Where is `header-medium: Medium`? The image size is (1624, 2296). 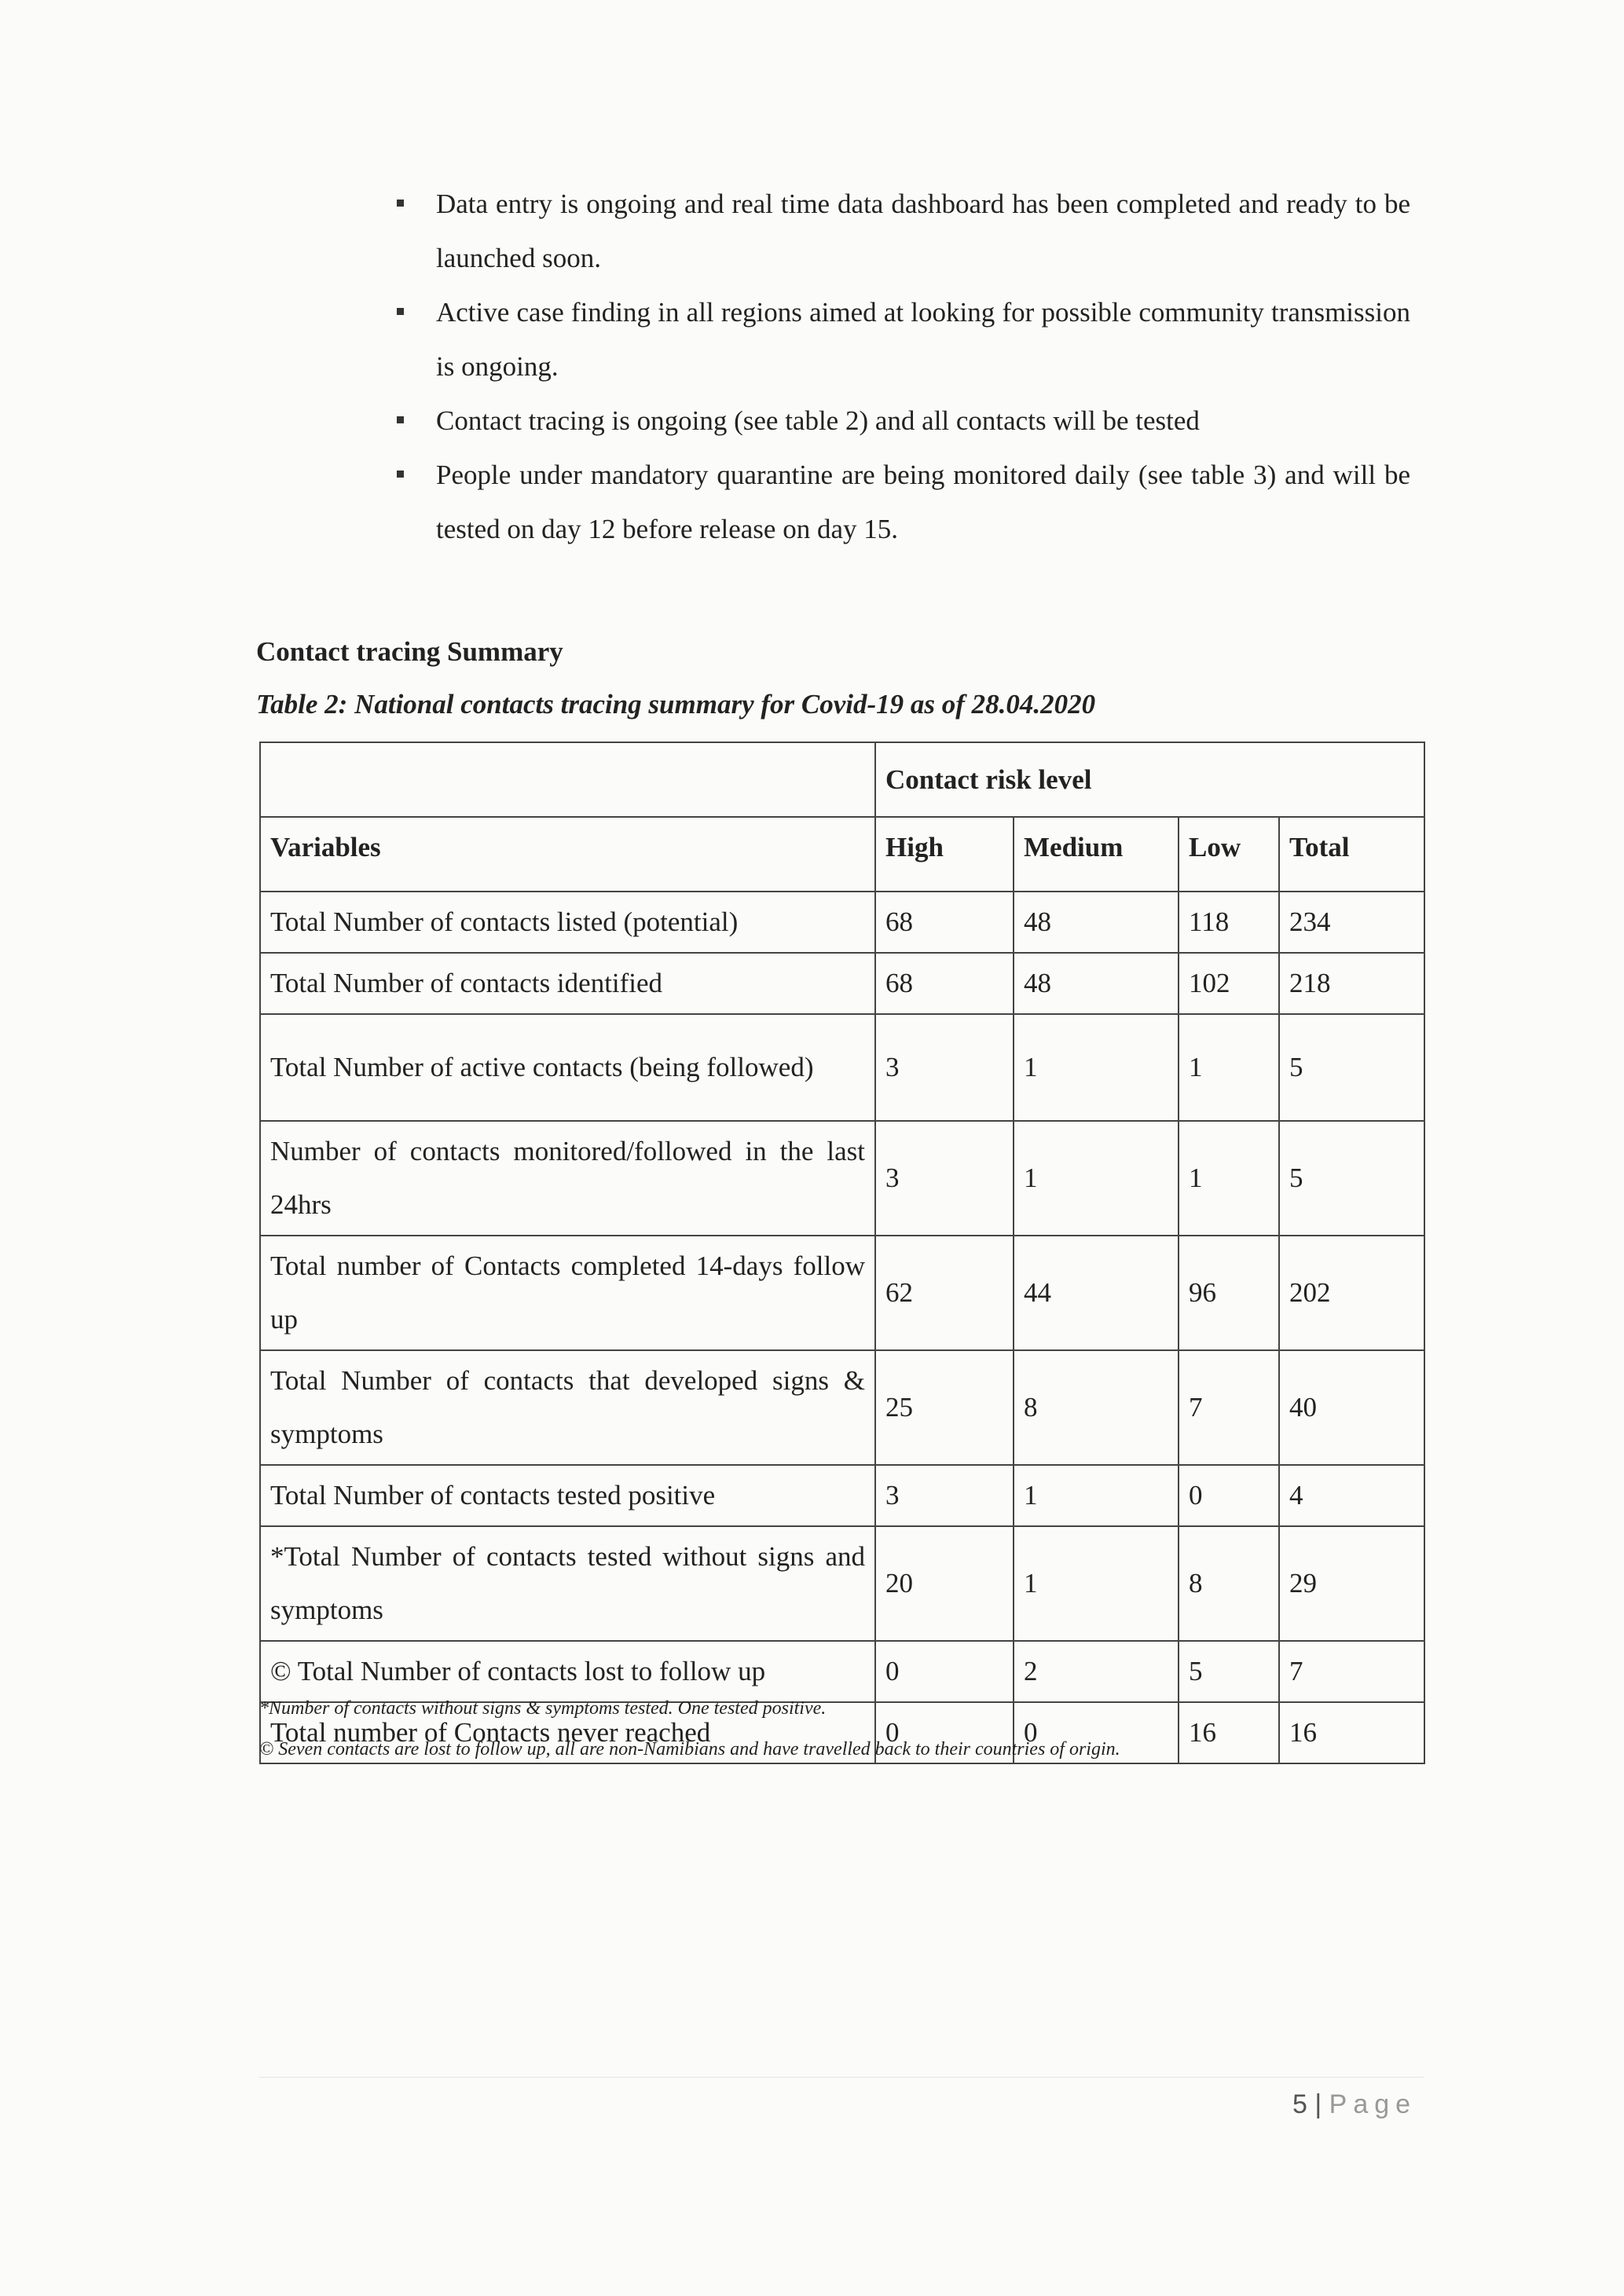 header-medium: Medium is located at coordinates (1096, 854).